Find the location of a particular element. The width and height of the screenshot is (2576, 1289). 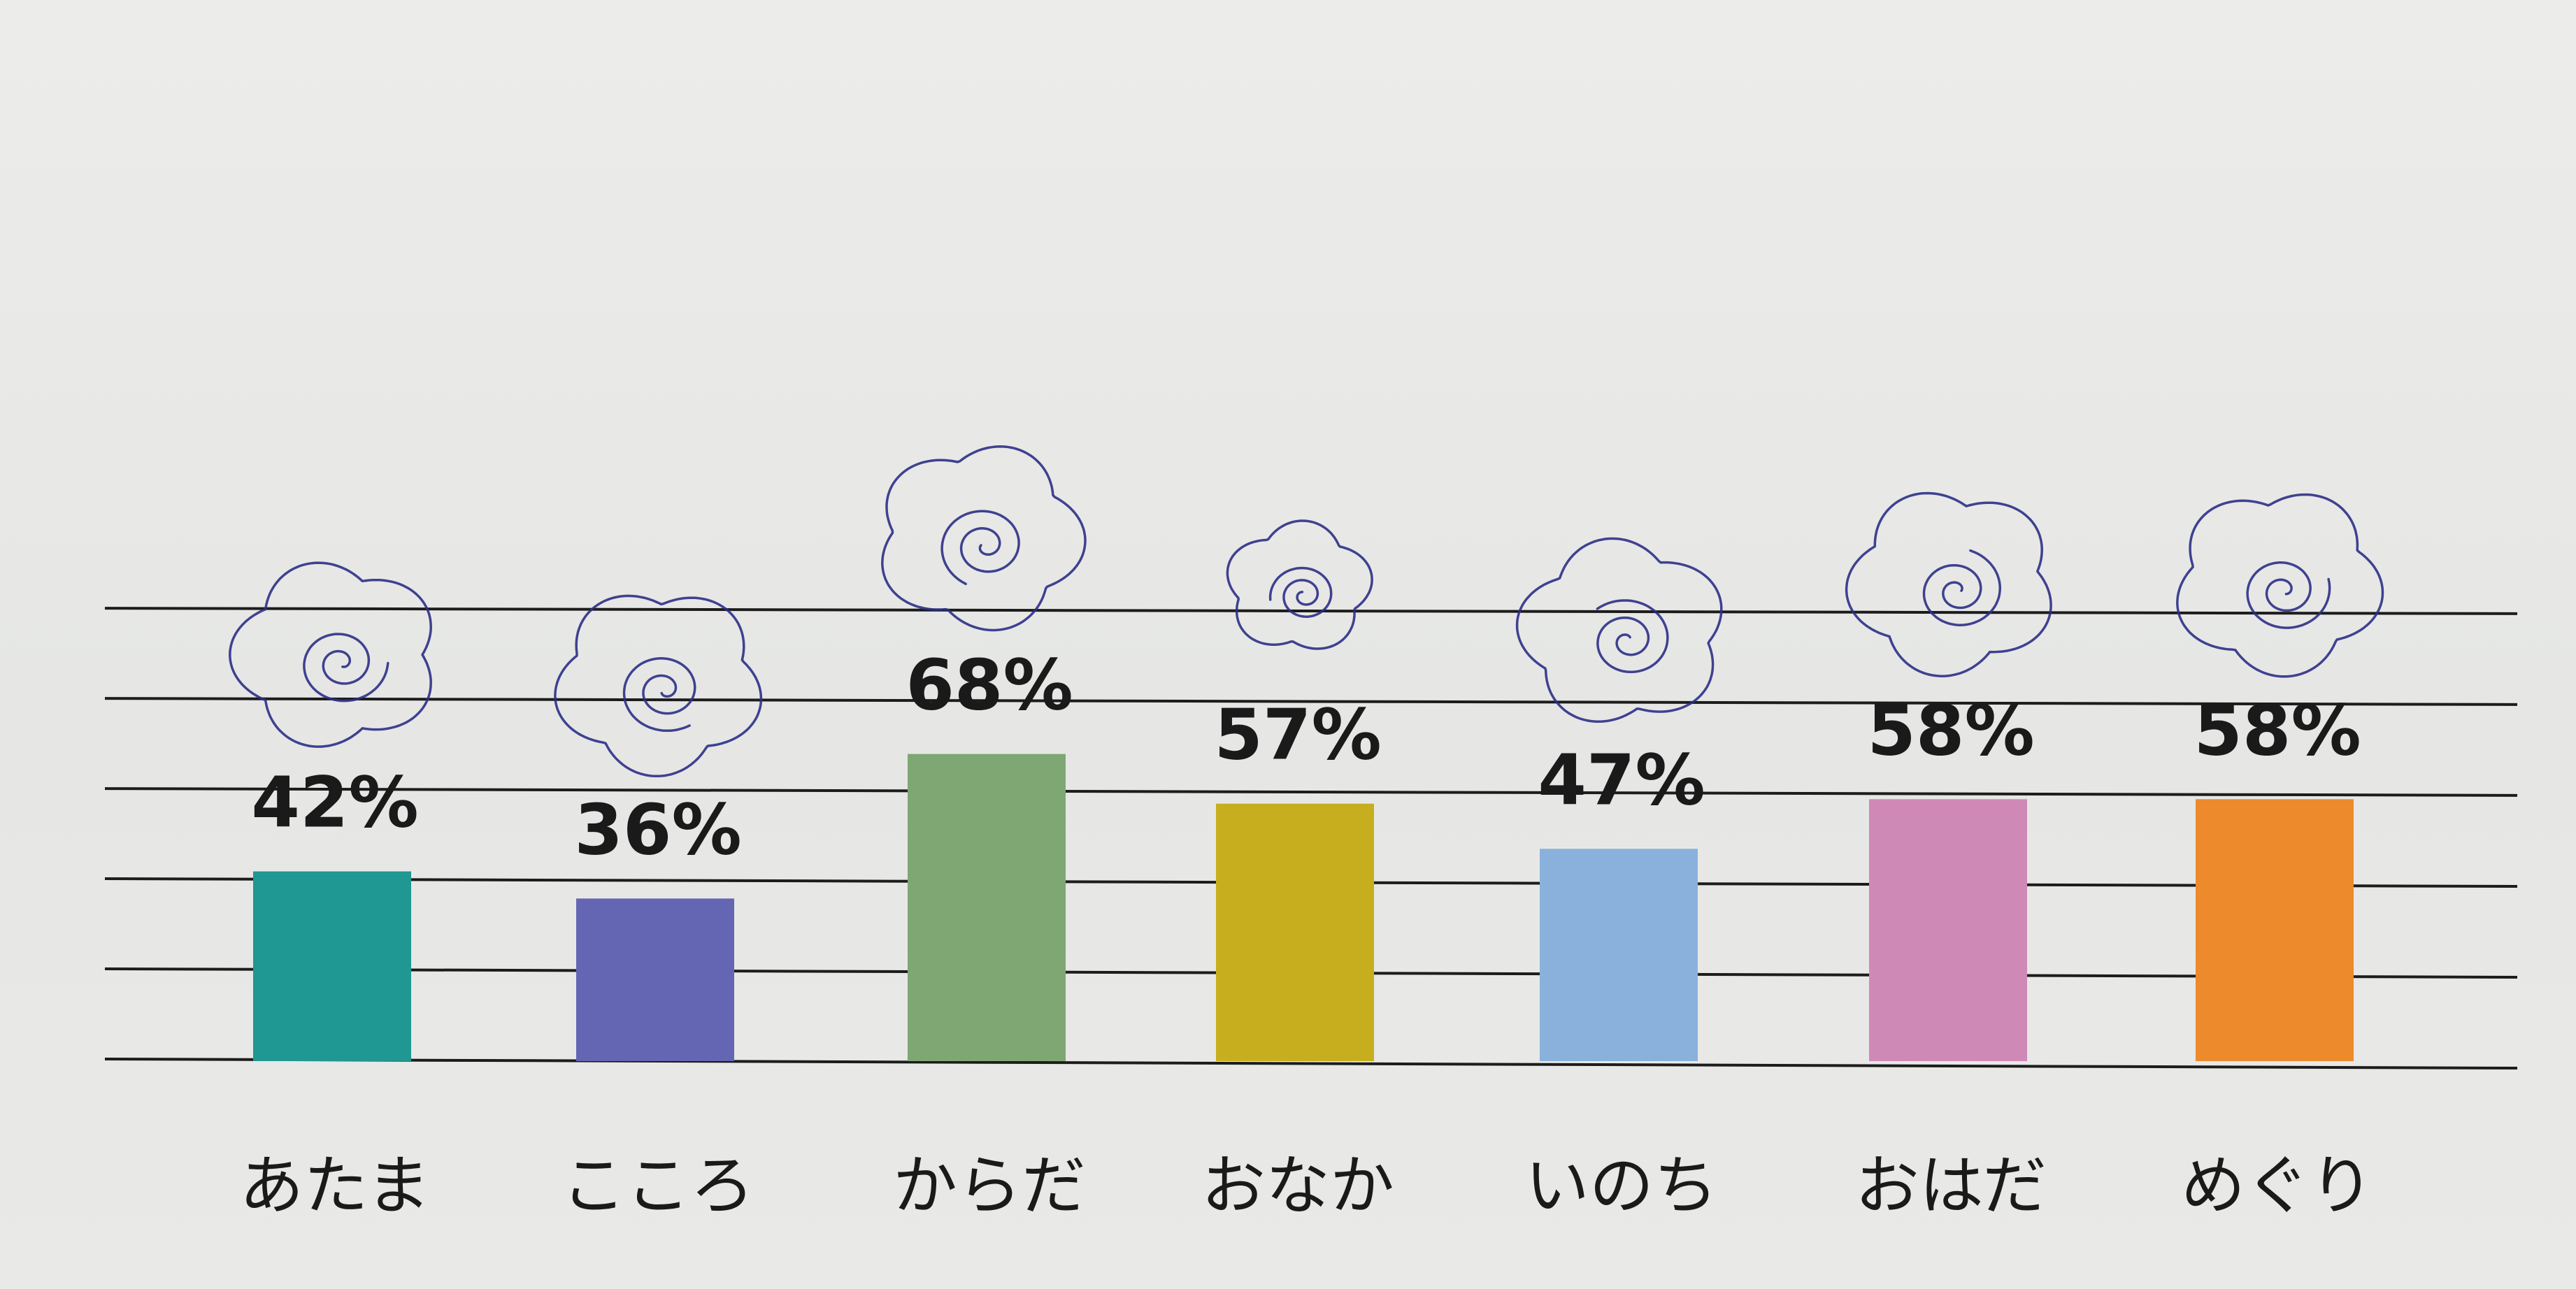

data-label-おはだ: 58% is located at coordinates (1950, 730).